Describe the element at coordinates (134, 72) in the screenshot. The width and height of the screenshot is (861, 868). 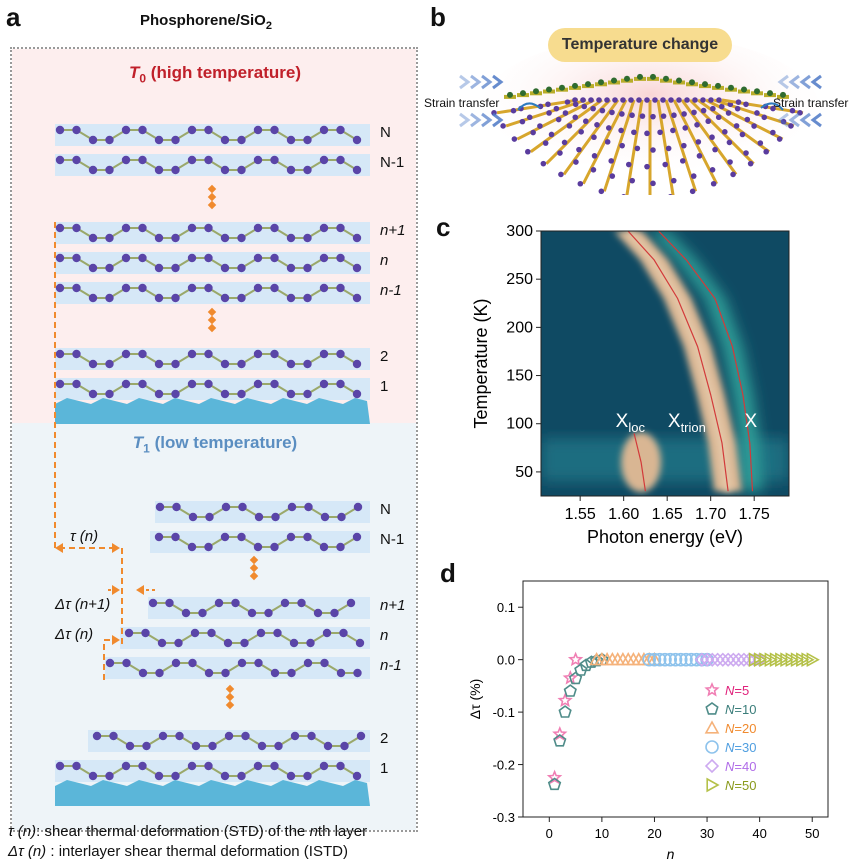
I see `hot-symbol: T` at that location.